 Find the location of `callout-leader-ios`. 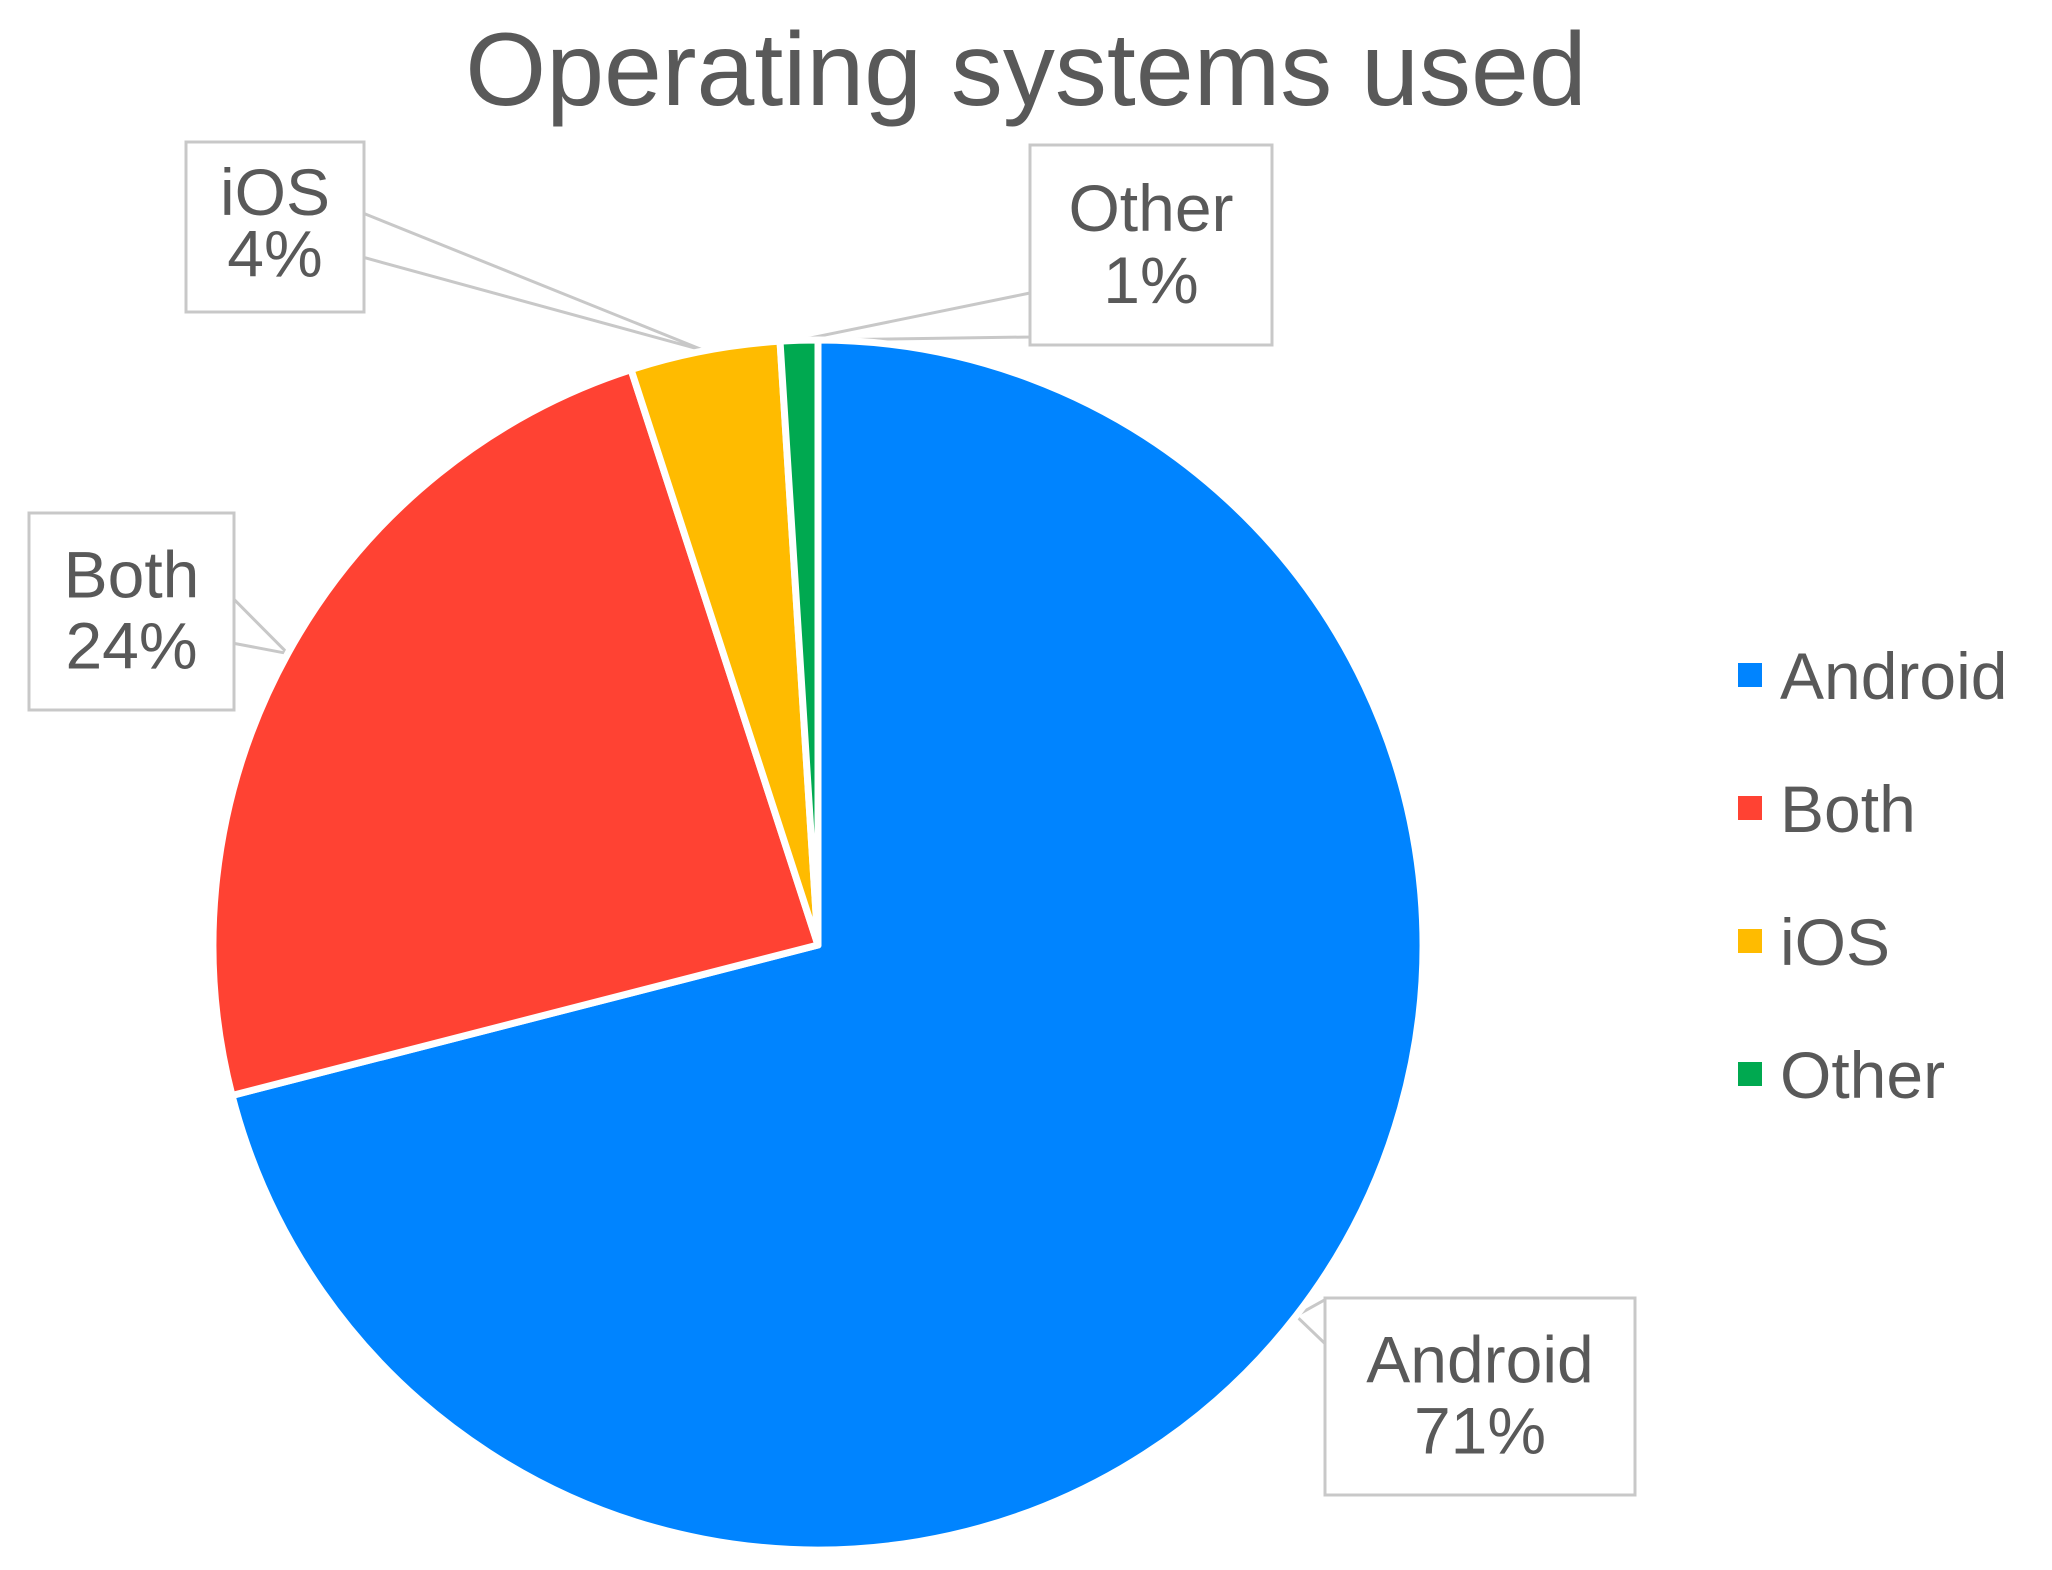

callout-leader-ios is located at coordinates (534, 282).